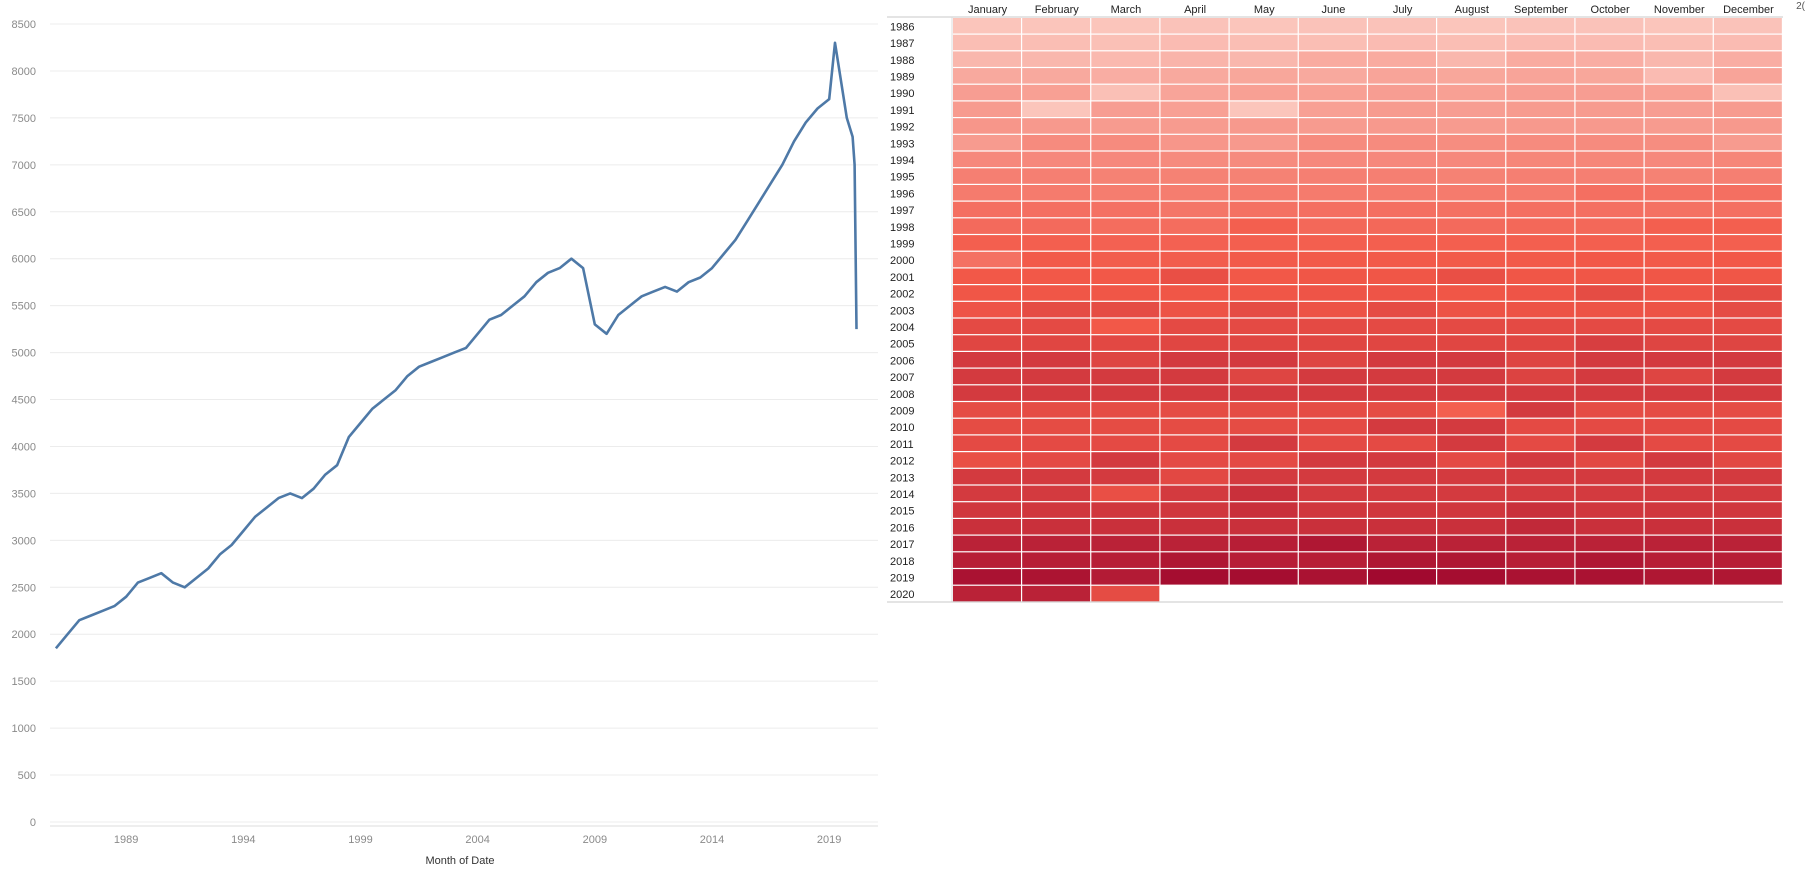  What do you see at coordinates (902, 77) in the screenshot?
I see `year-label: 1989` at bounding box center [902, 77].